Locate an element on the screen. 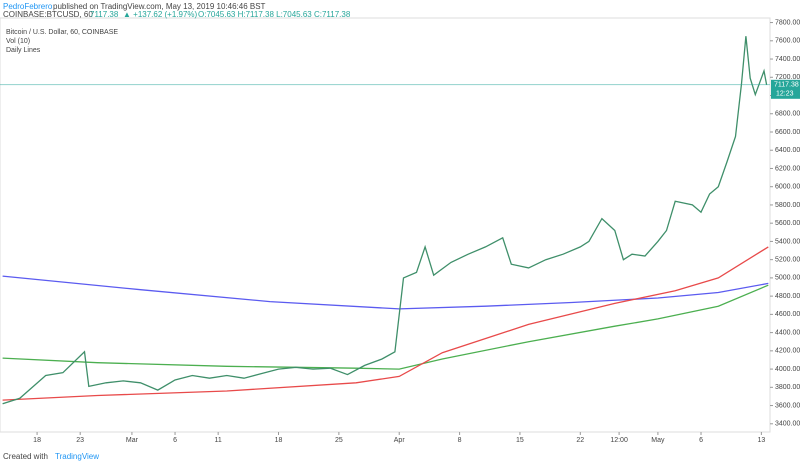 Image resolution: width=800 pixels, height=465 pixels. y-tick-label: 4600.00 is located at coordinates (787, 314).